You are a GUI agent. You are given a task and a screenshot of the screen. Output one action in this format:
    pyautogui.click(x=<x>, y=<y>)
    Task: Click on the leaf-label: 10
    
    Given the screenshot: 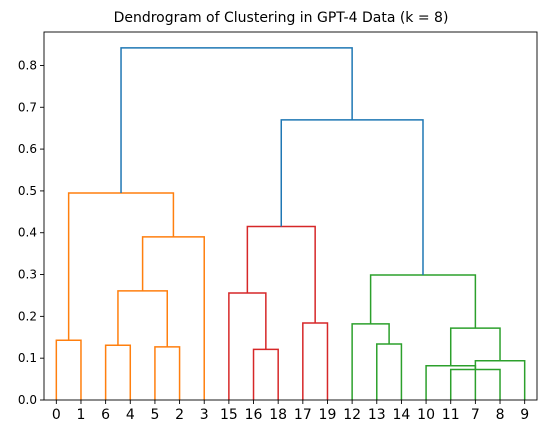 What is the action you would take?
    pyautogui.click(x=426, y=415)
    